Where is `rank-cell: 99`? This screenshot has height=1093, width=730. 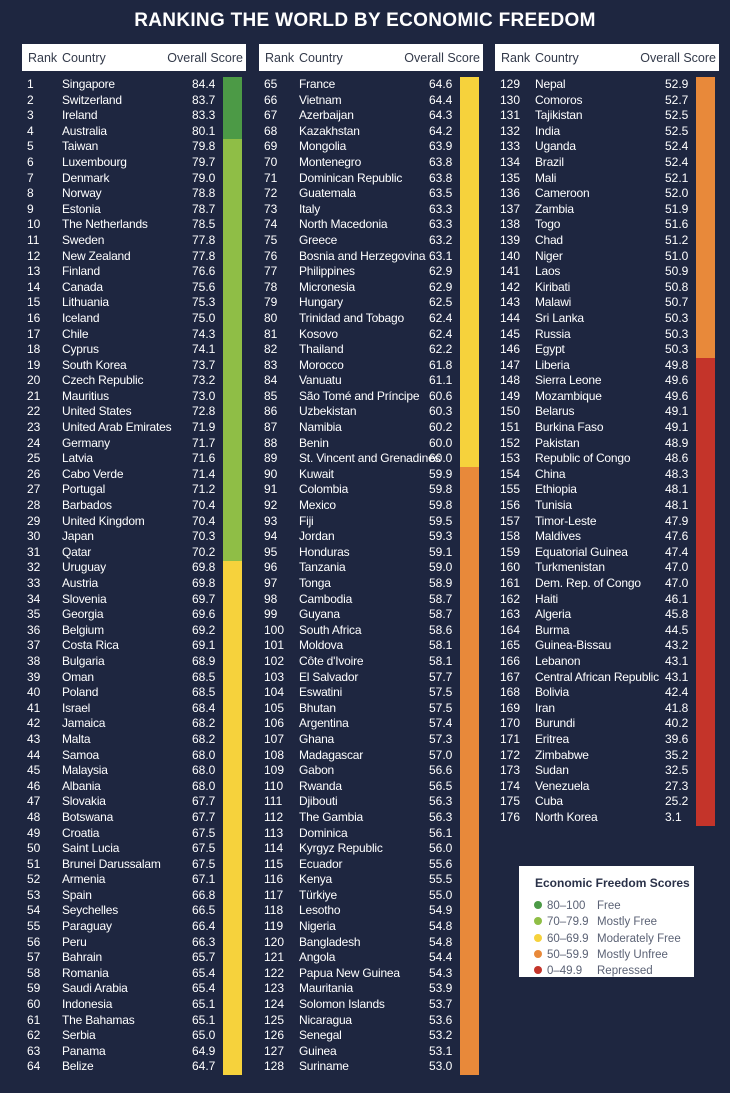
rank-cell: 99 is located at coordinates (271, 614).